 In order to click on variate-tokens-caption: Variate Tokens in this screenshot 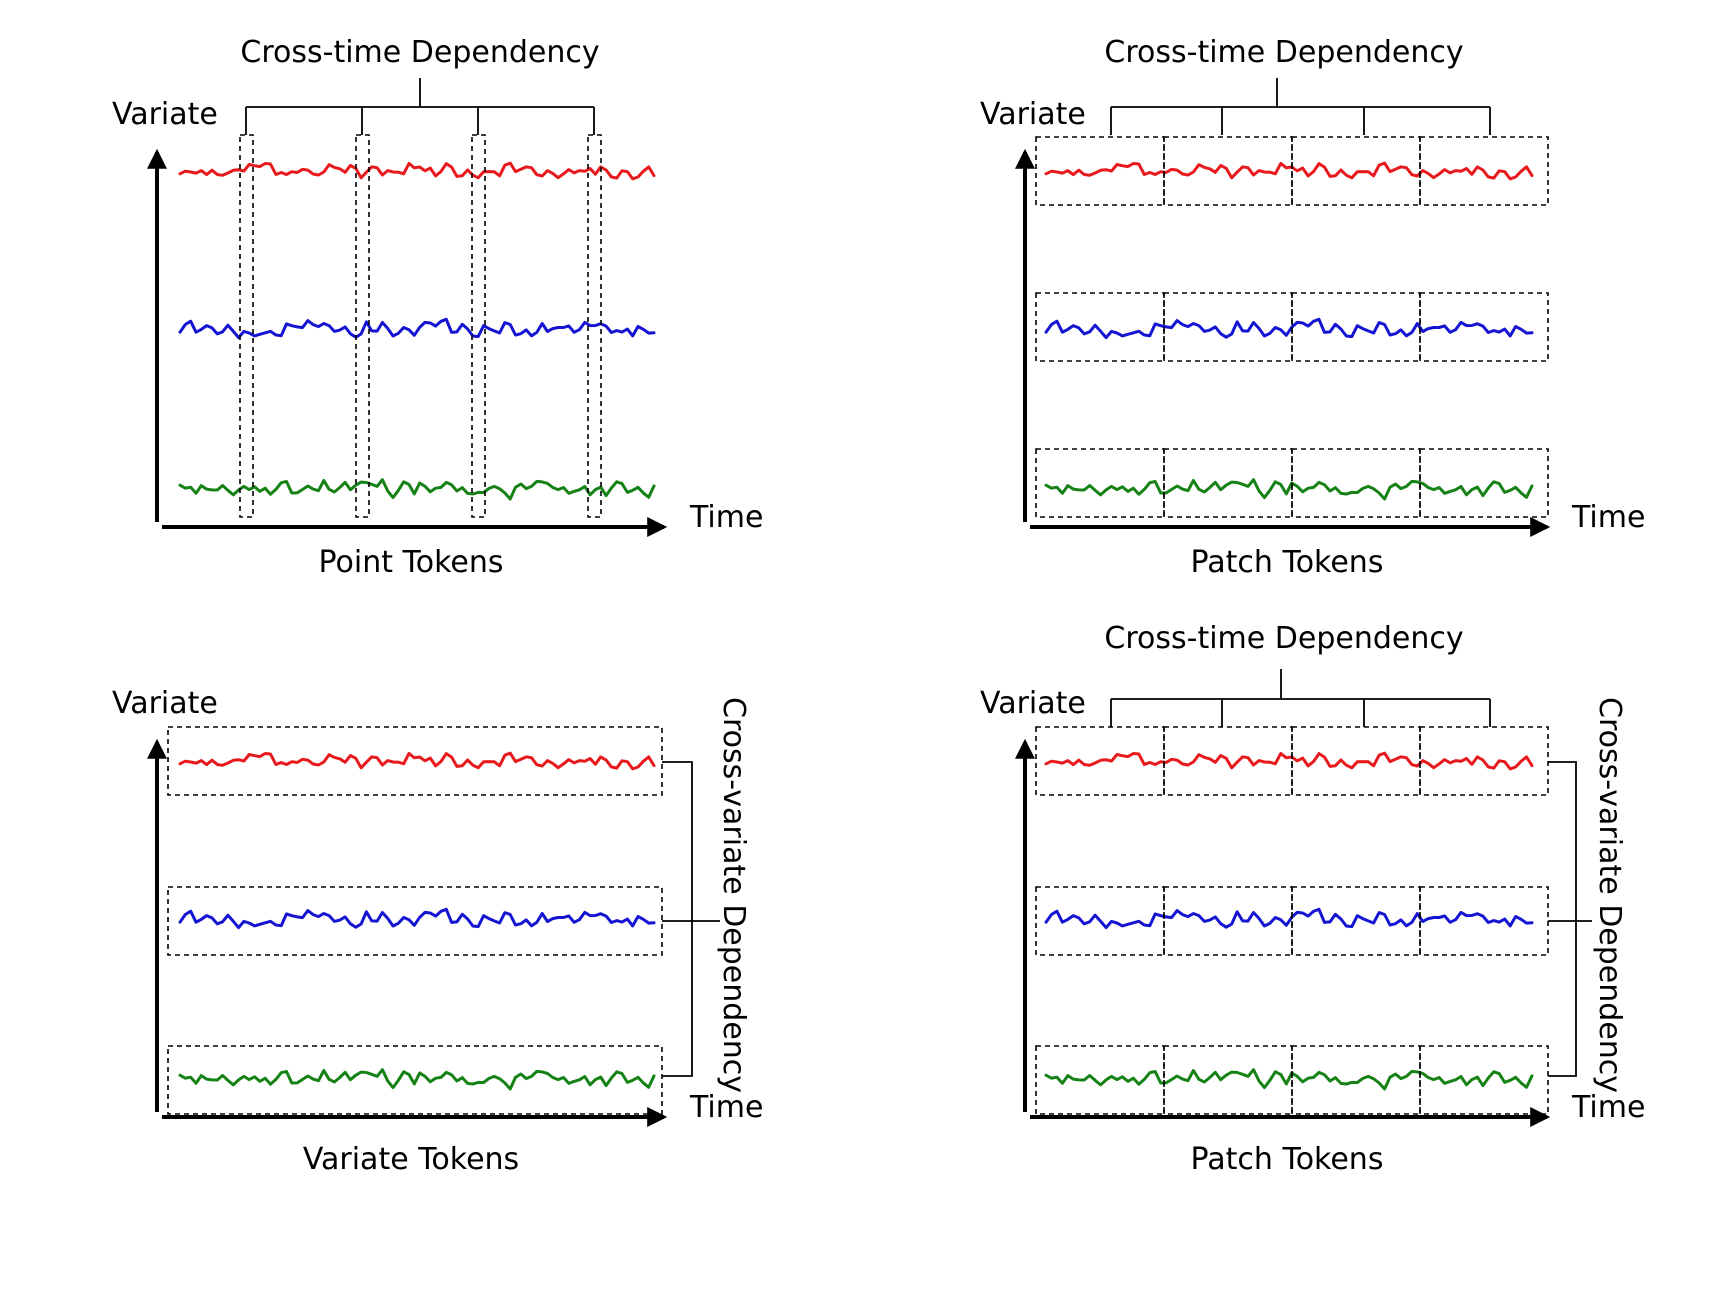, I will do `click(411, 1159)`.